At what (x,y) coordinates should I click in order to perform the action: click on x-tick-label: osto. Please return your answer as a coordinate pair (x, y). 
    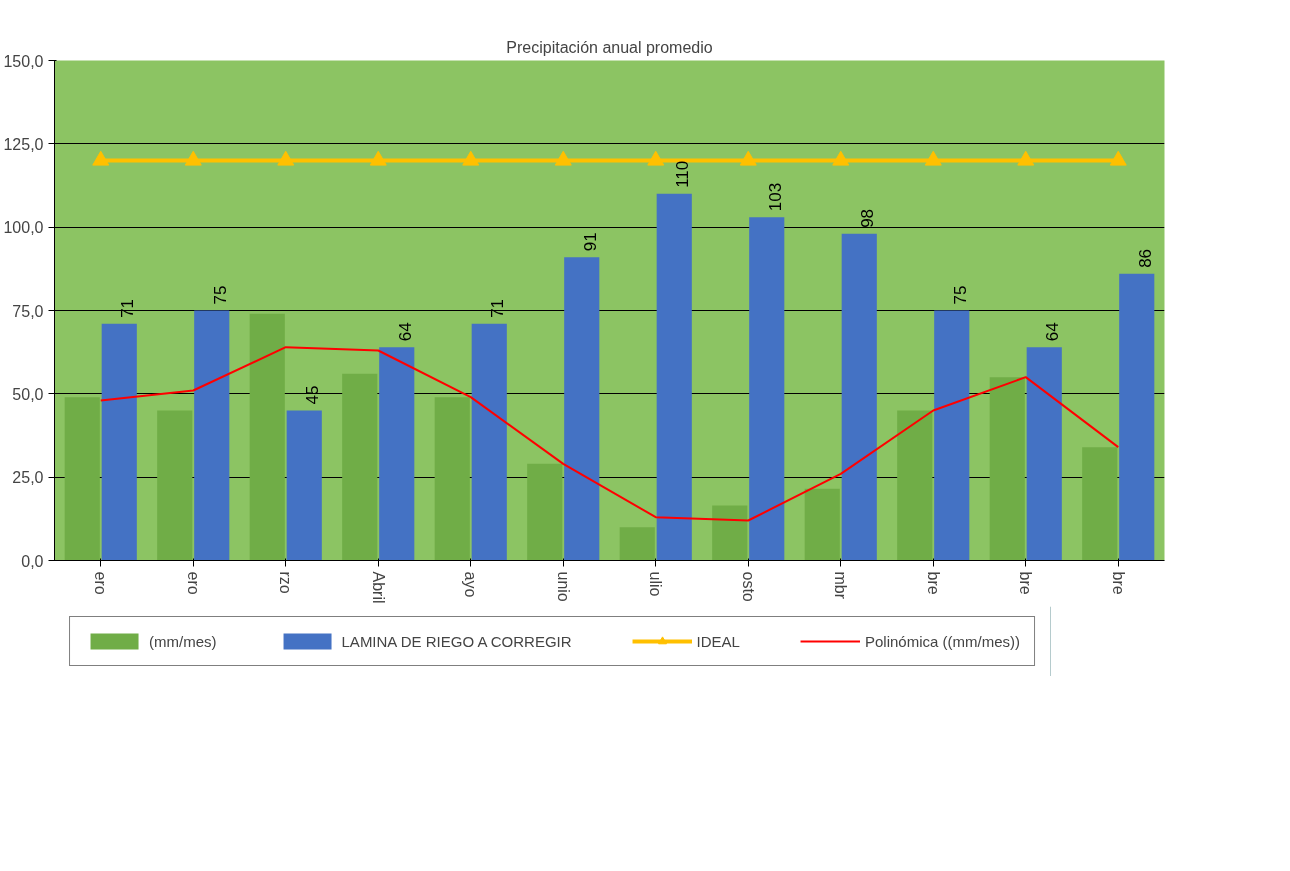
    Looking at the image, I should click on (748, 586).